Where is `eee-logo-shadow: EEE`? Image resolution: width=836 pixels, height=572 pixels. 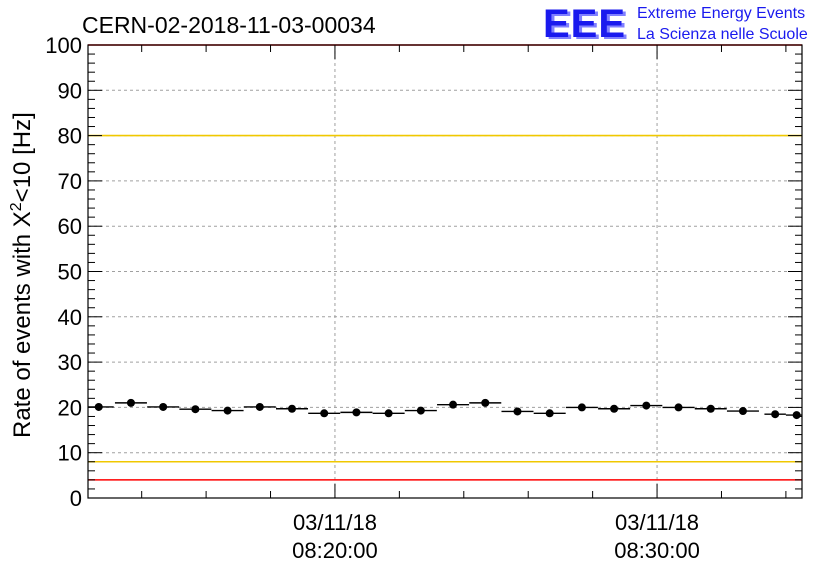
eee-logo-shadow: EEE is located at coordinates (587, 26).